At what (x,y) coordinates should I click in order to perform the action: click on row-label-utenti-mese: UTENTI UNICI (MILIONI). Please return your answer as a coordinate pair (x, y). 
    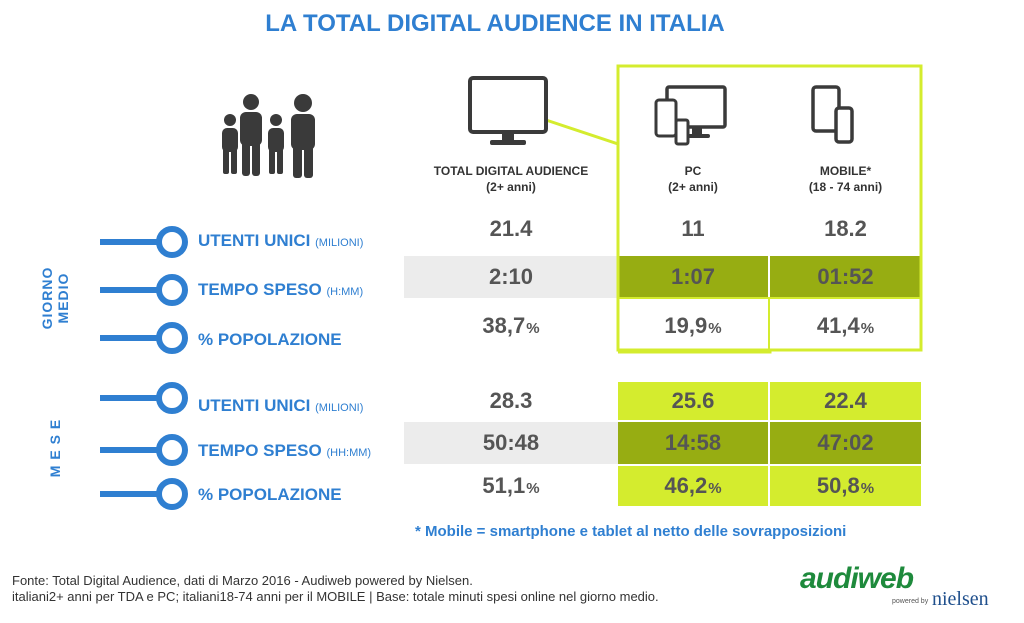
    Looking at the image, I should click on (281, 405).